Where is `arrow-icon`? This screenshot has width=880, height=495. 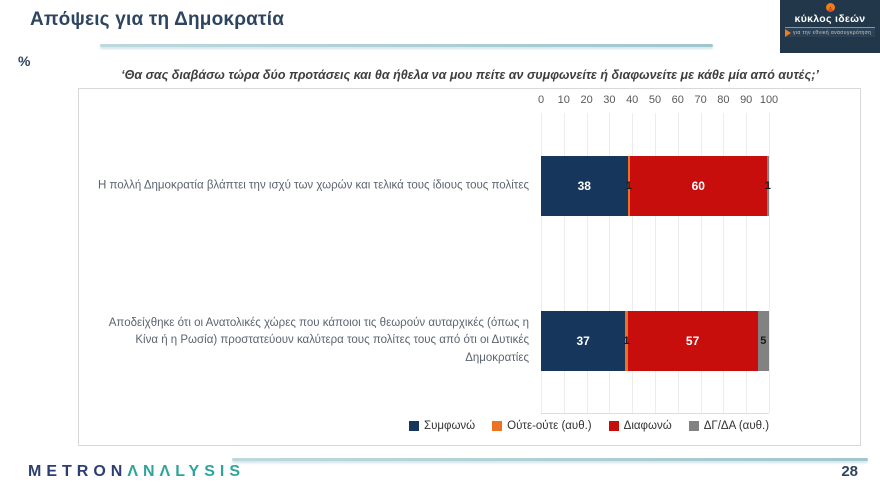 arrow-icon is located at coordinates (788, 32).